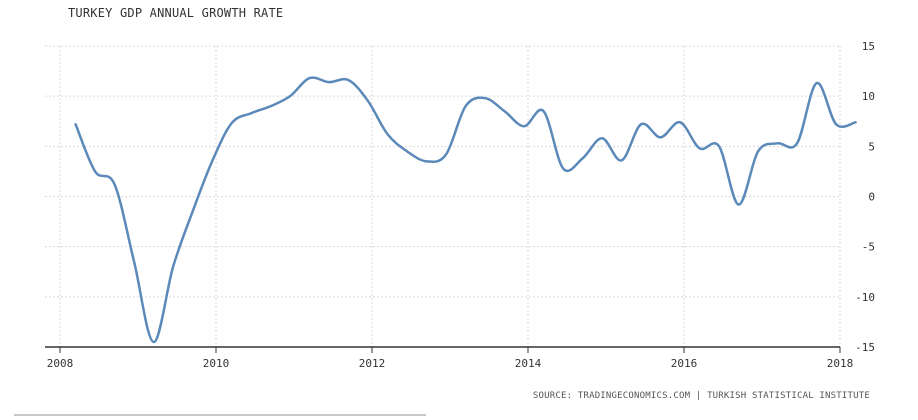 The image size is (918, 420). I want to click on y-axis-ticks: 15 10 5 0 -5 -10 -15, so click(865, 197).